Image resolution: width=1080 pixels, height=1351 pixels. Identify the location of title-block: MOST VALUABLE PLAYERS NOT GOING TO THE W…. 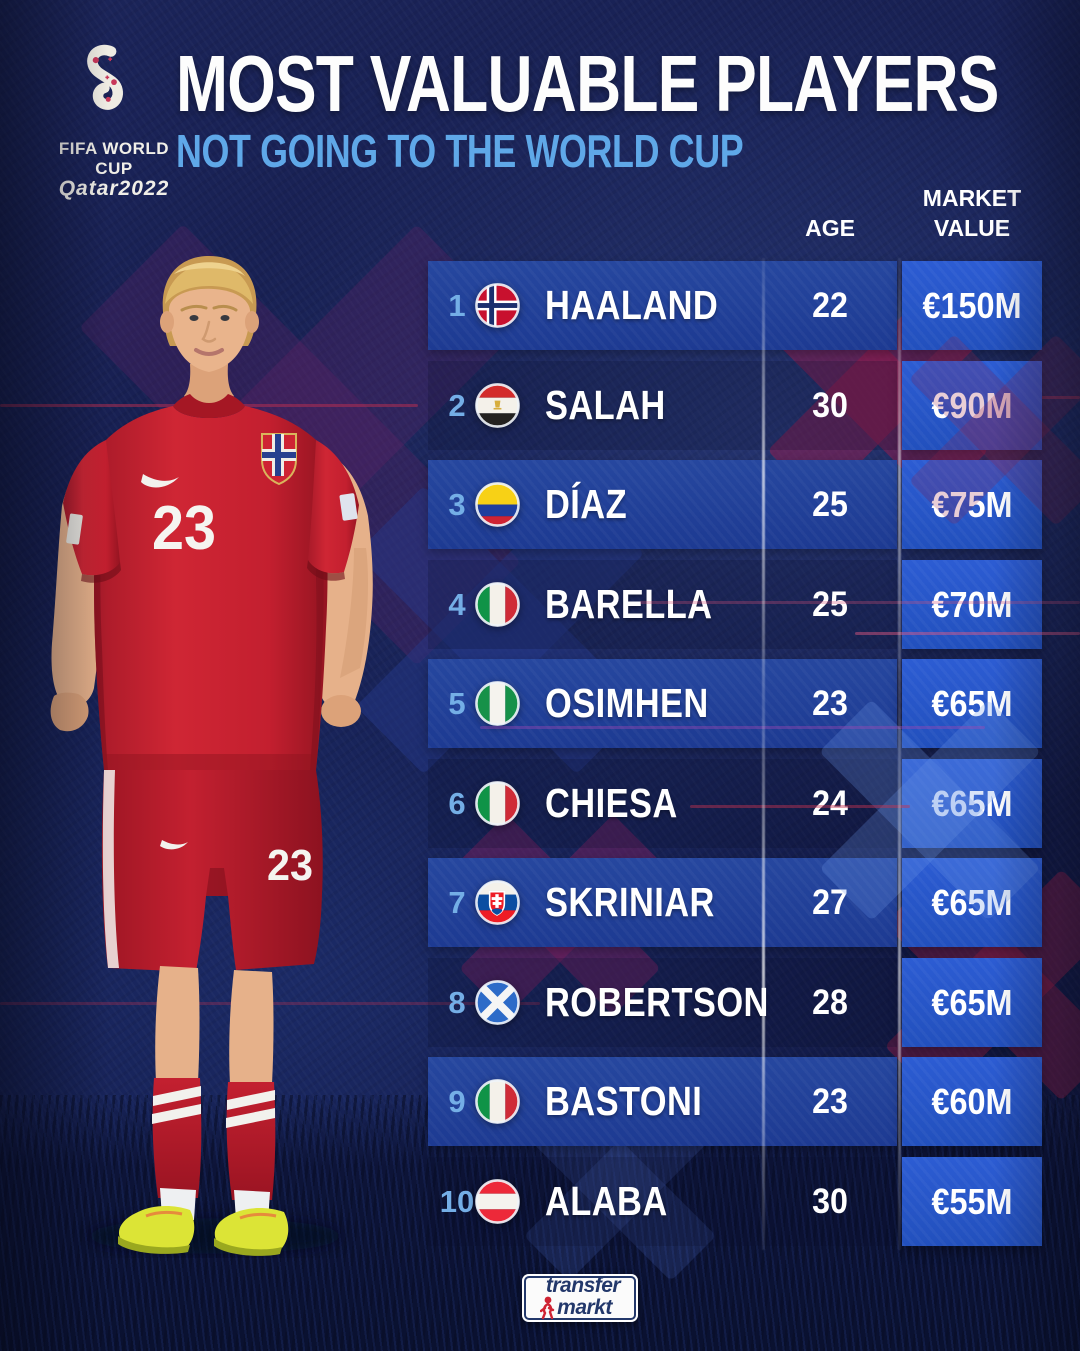
(628, 108).